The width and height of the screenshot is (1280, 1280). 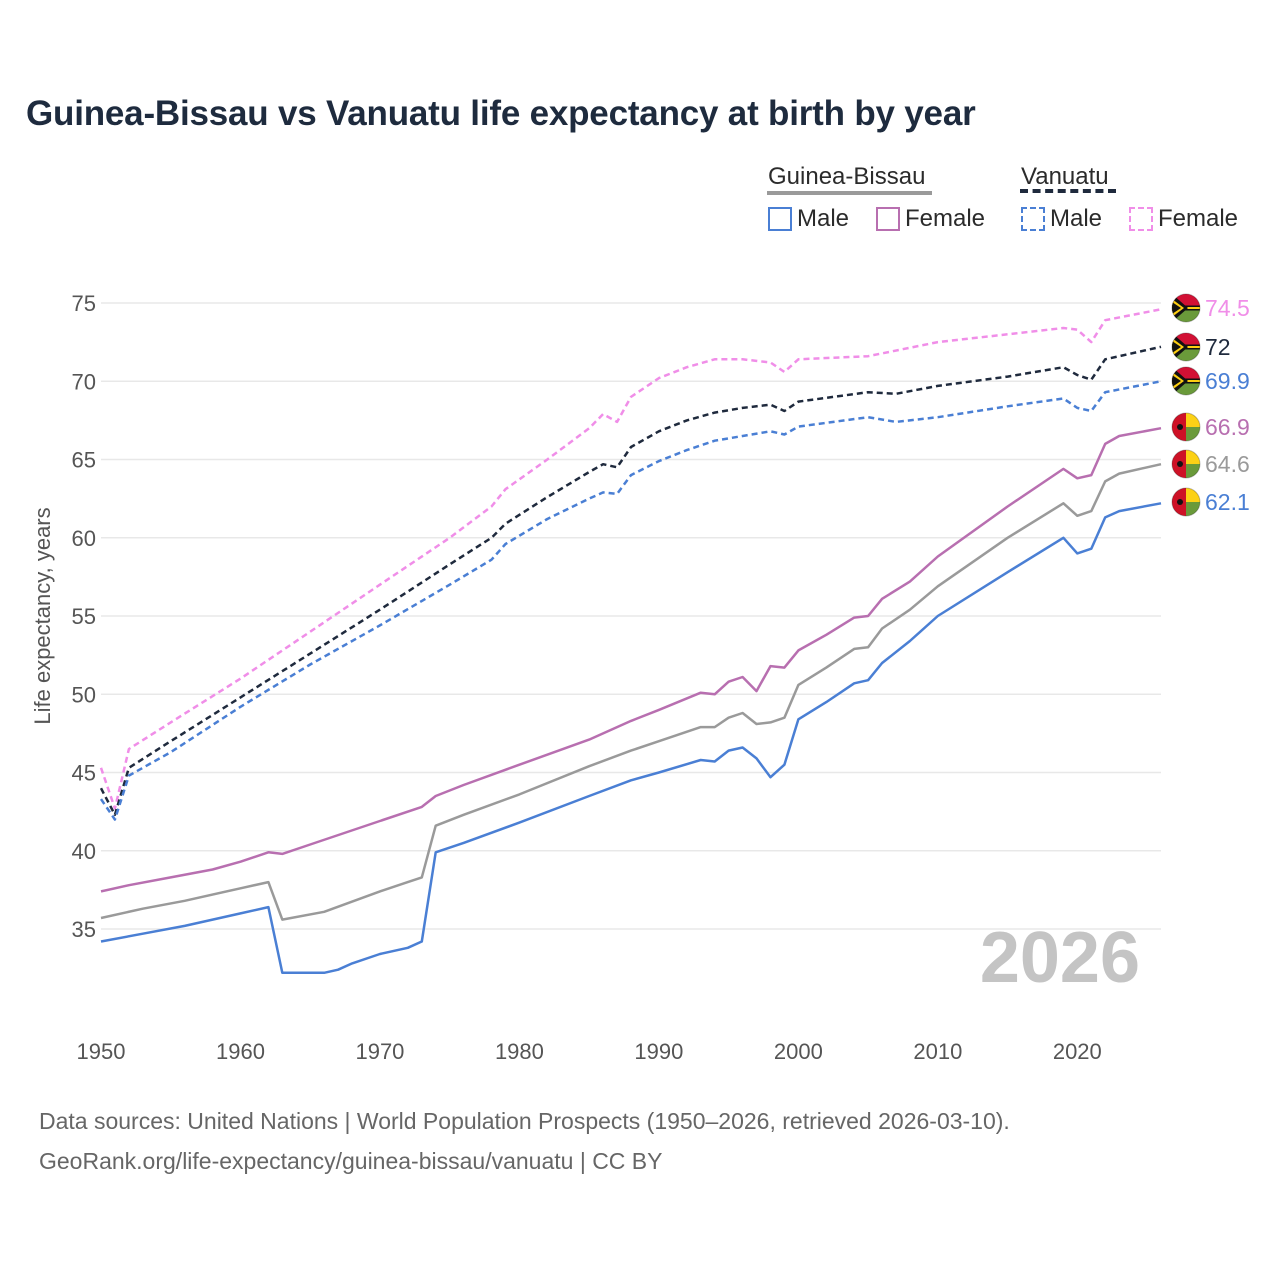 What do you see at coordinates (1227, 427) in the screenshot?
I see `end-value-label: 66.9` at bounding box center [1227, 427].